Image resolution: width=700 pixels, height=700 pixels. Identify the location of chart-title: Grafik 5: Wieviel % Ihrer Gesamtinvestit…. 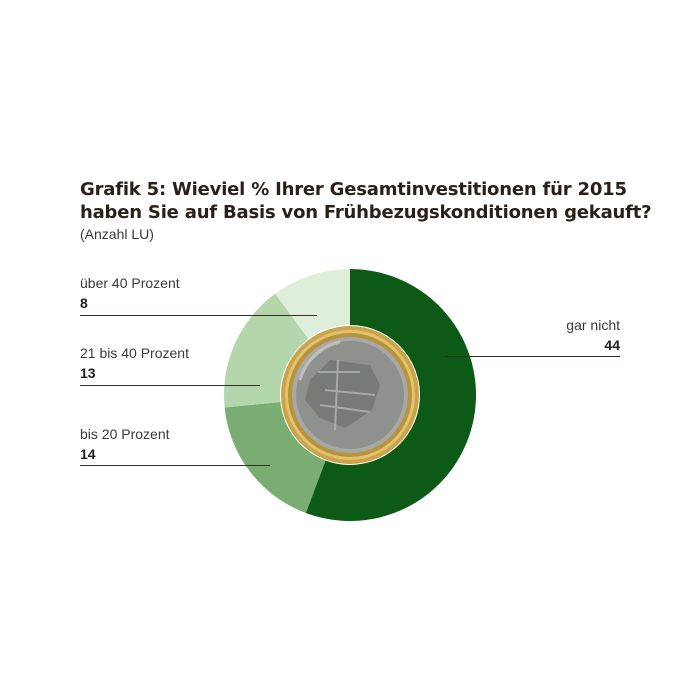
(366, 201).